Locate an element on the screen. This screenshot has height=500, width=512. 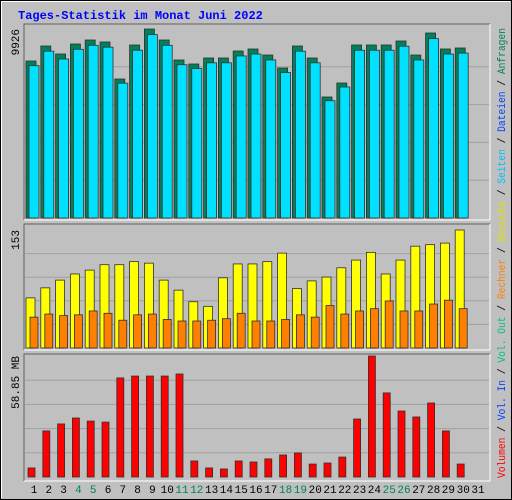
x-tick-label: 20 is located at coordinates (315, 491).